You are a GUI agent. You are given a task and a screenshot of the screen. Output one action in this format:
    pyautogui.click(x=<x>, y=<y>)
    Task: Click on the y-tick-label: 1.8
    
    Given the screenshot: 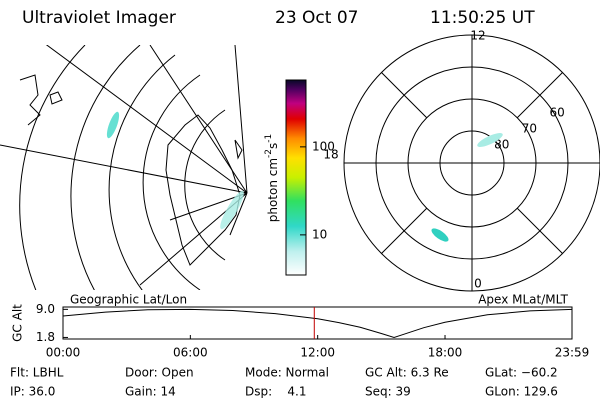 What is the action you would take?
    pyautogui.click(x=45, y=337)
    